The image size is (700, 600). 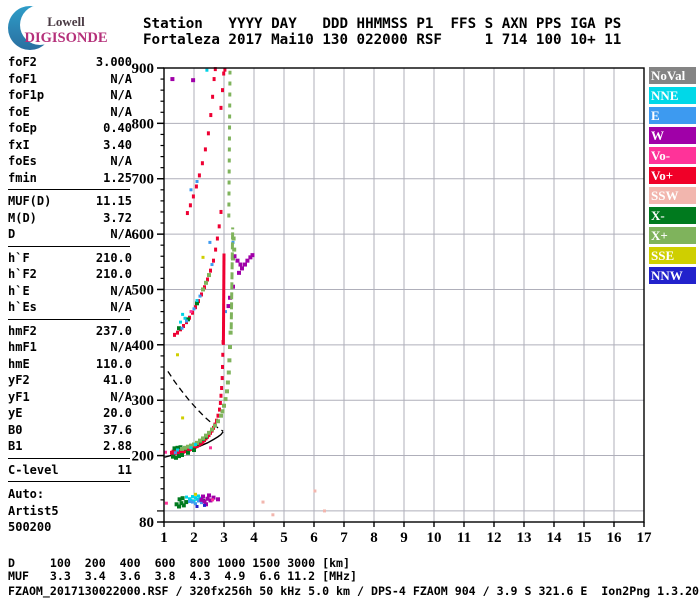 I want to click on logo-lowell: Lowell, so click(x=66, y=21).